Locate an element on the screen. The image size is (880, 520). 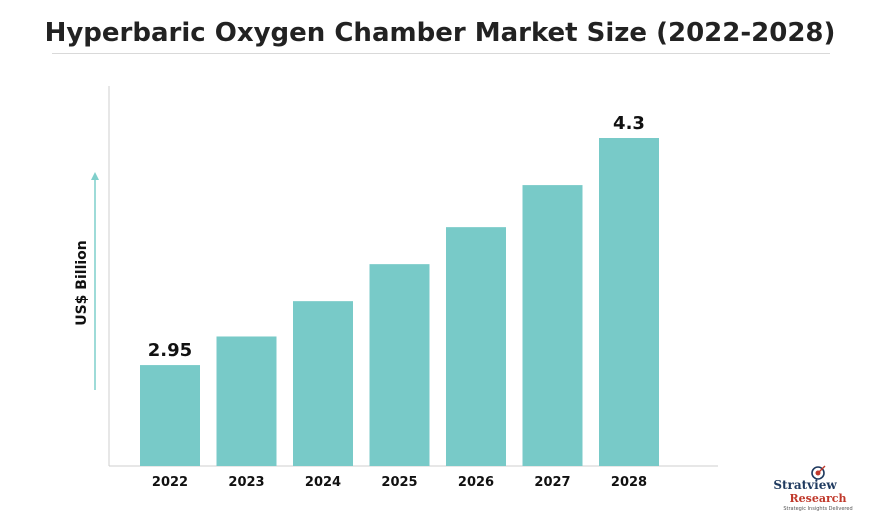
y-axis-title: US$ Billion is located at coordinates (82, 283).